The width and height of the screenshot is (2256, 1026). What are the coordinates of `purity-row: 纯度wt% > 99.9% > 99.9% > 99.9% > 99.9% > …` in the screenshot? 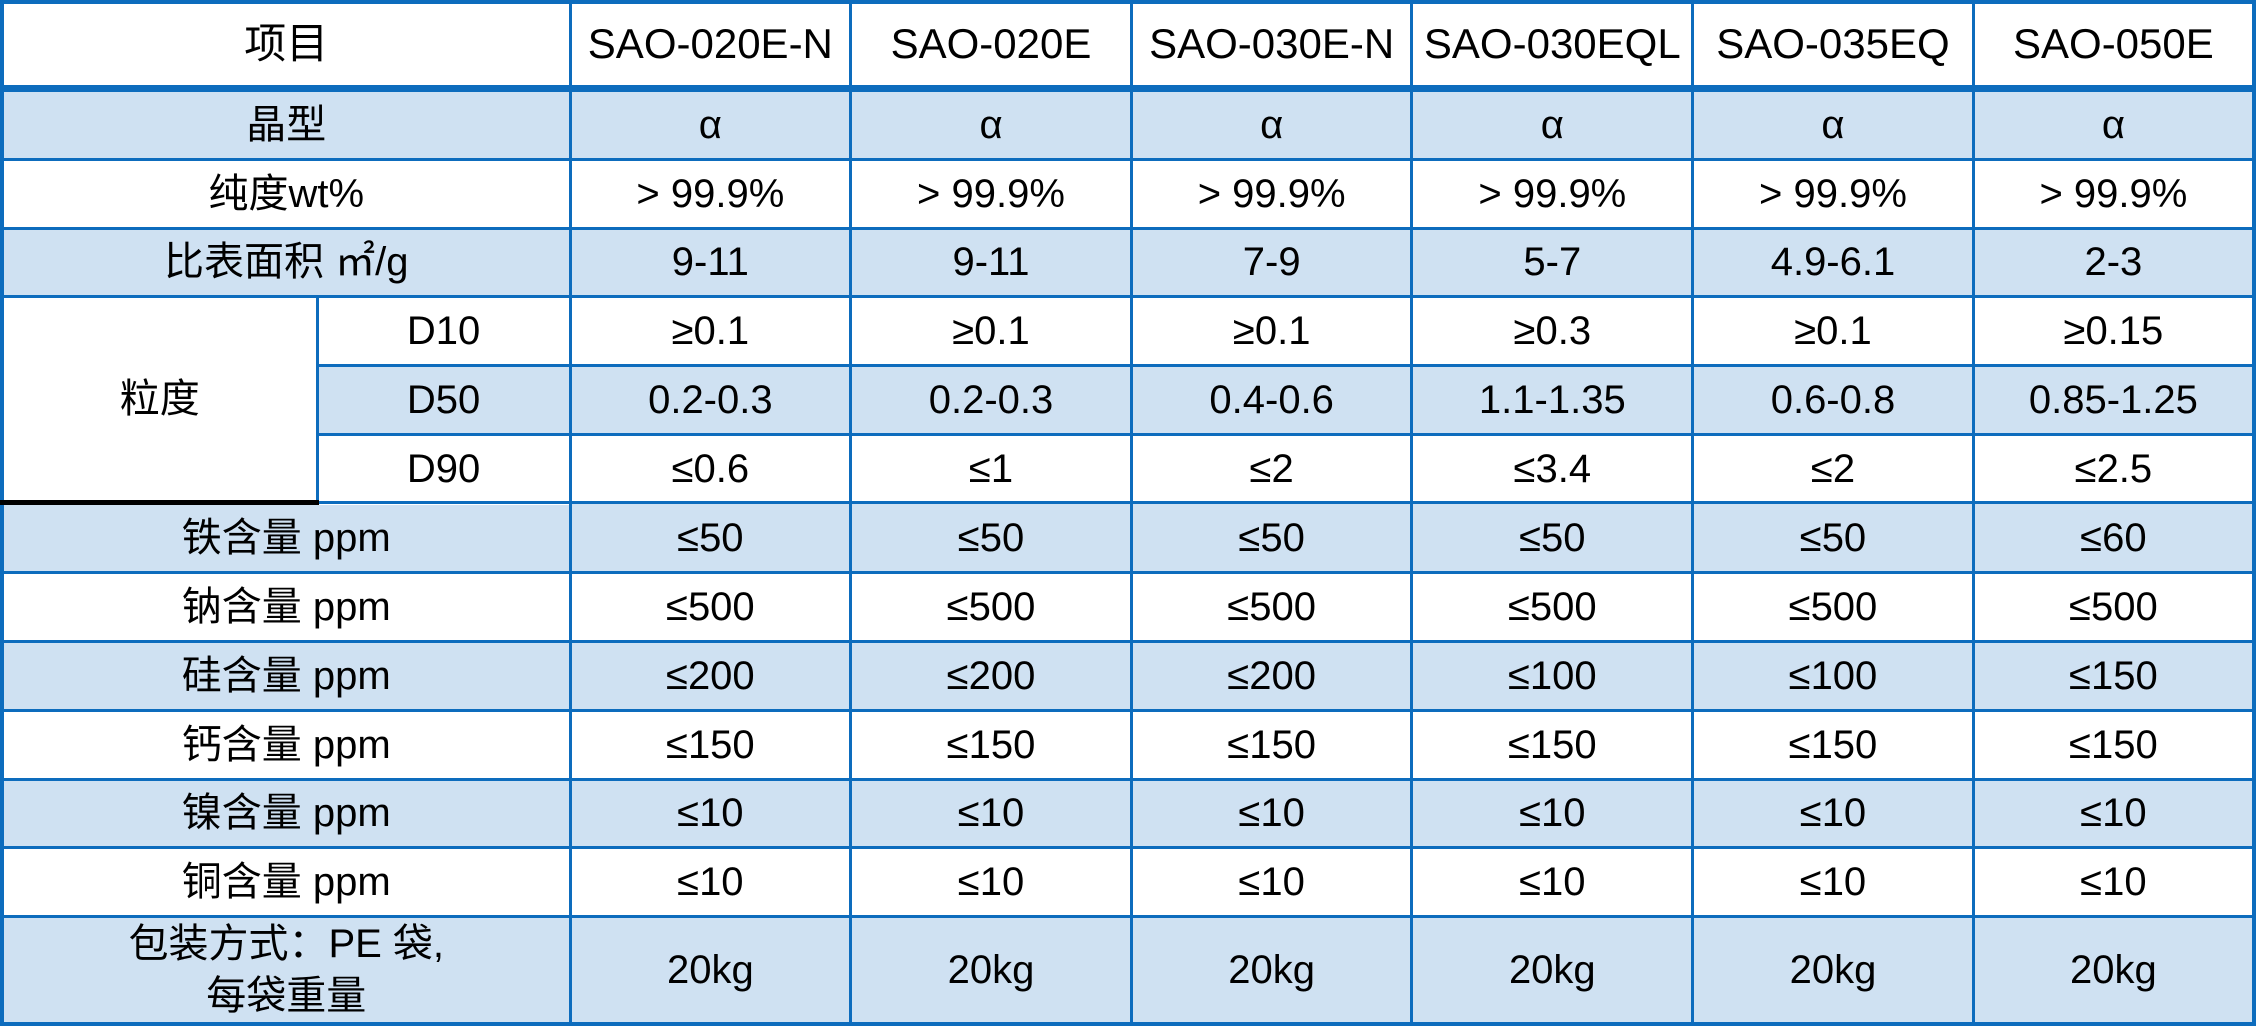 It's located at (1128, 193).